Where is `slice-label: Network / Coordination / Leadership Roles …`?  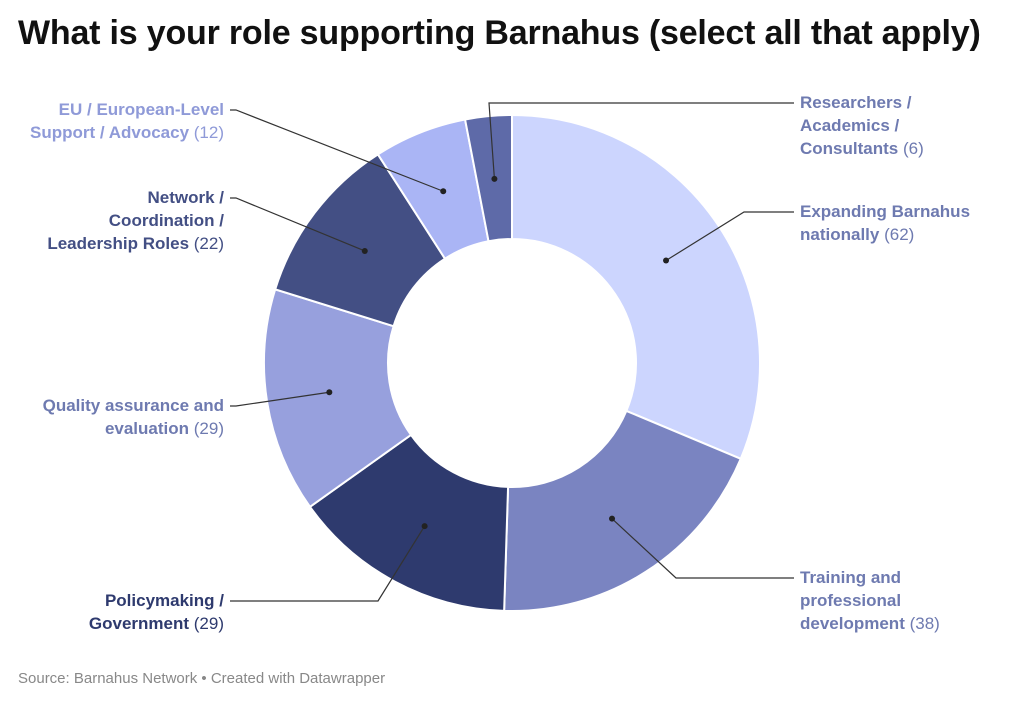 slice-label: Network / Coordination / Leadership Roles … is located at coordinates (122, 220).